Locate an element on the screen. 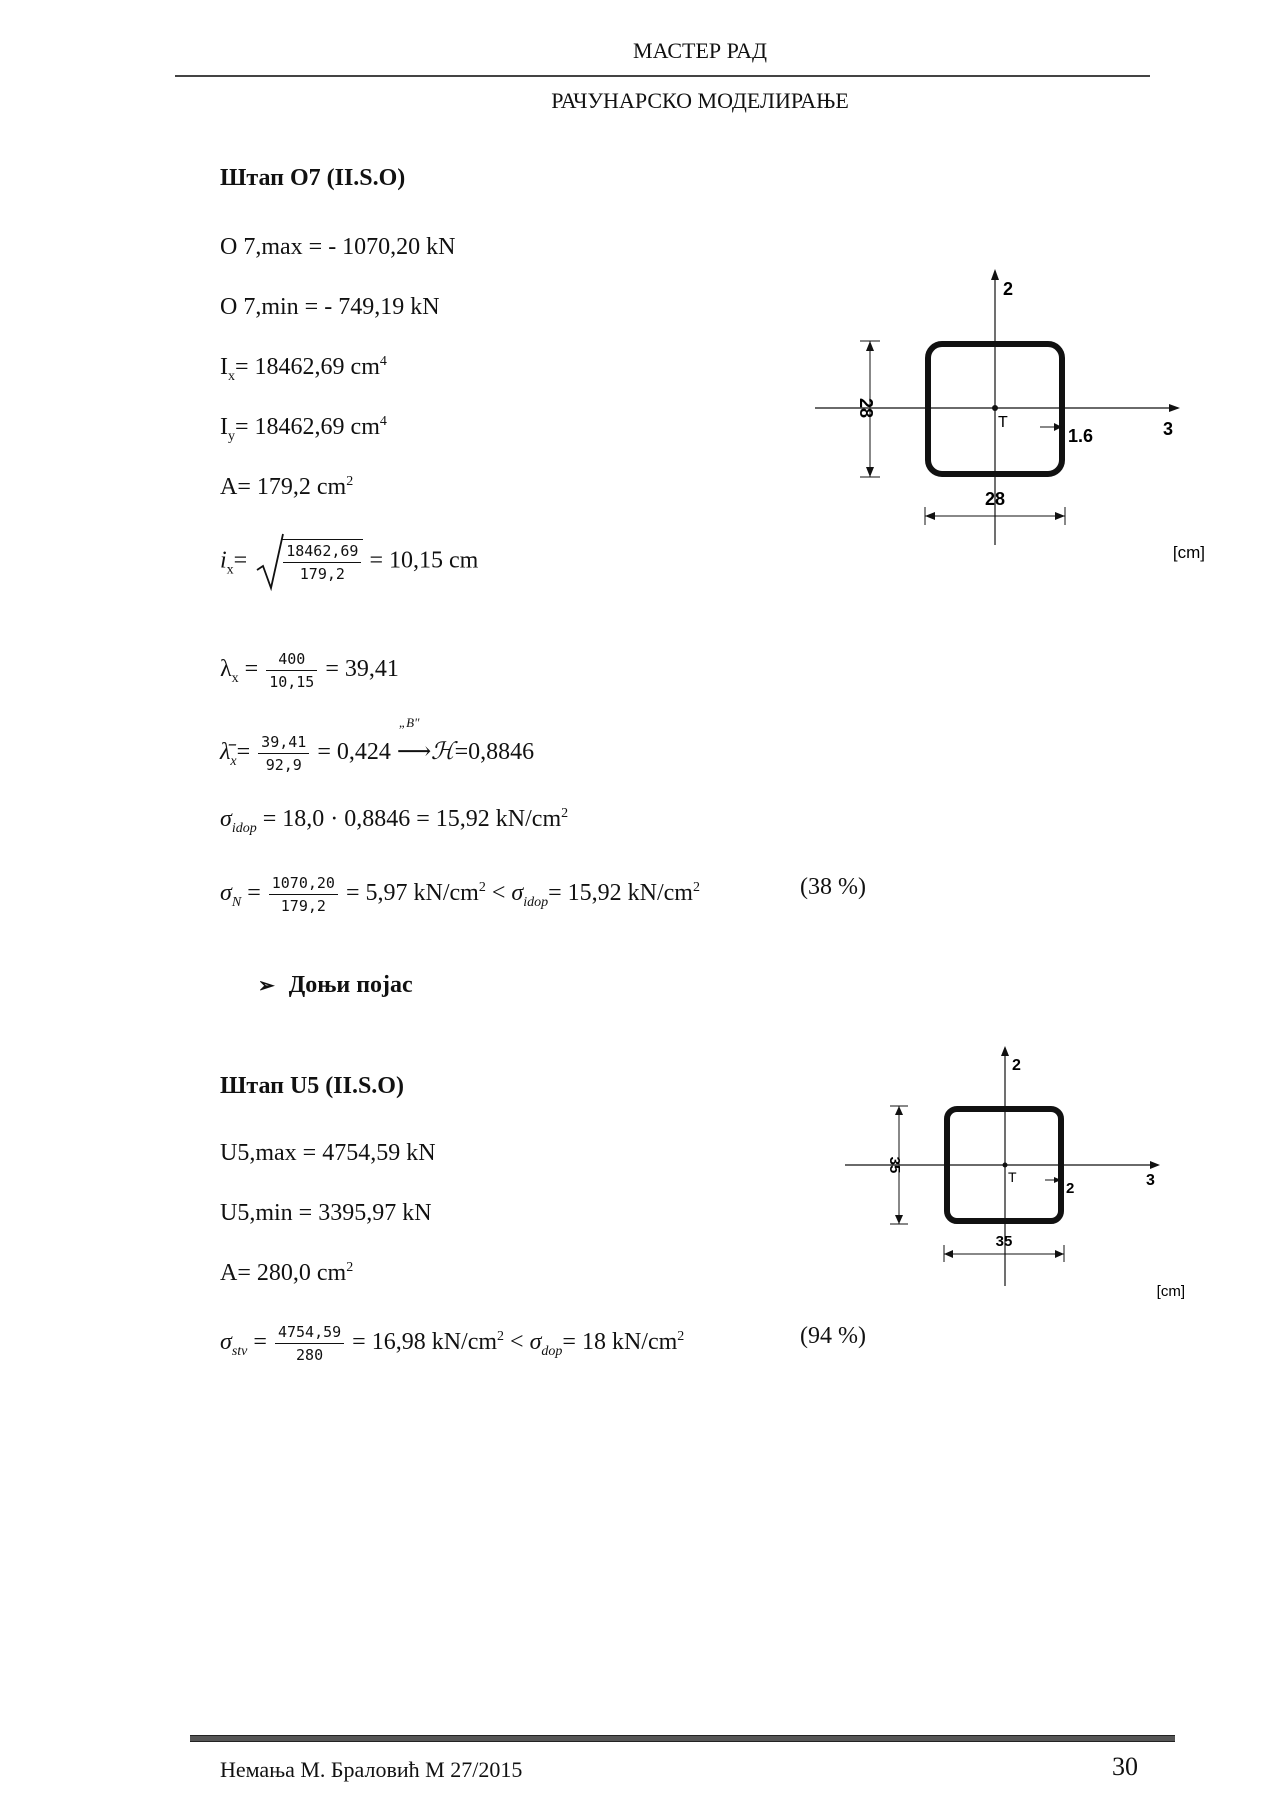 This screenshot has width=1272, height=1800. cross-section-diagram-o7: 2 3 T 1.6 28 28 [cm] is located at coordinates (1010, 415).